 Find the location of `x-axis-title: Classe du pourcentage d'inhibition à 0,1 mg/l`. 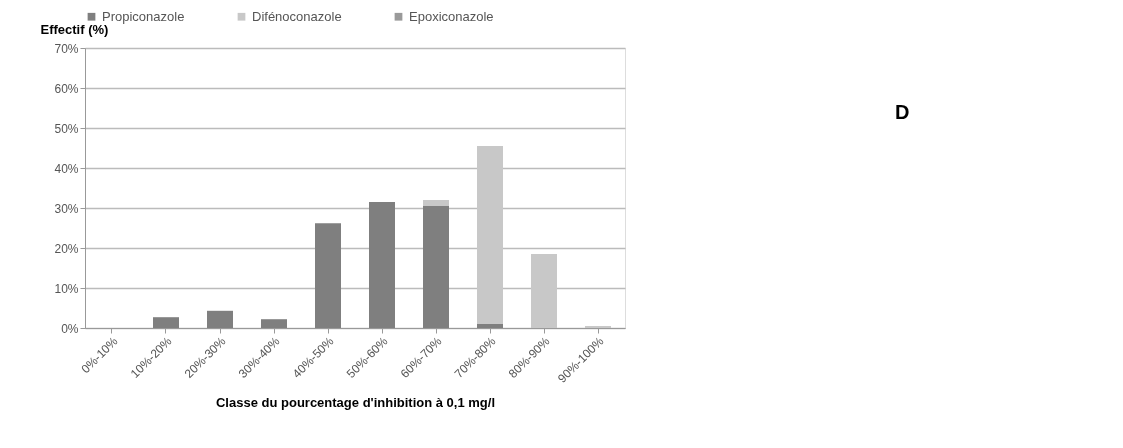

x-axis-title: Classe du pourcentage d'inhibition à 0,1 mg/l is located at coordinates (355, 402).